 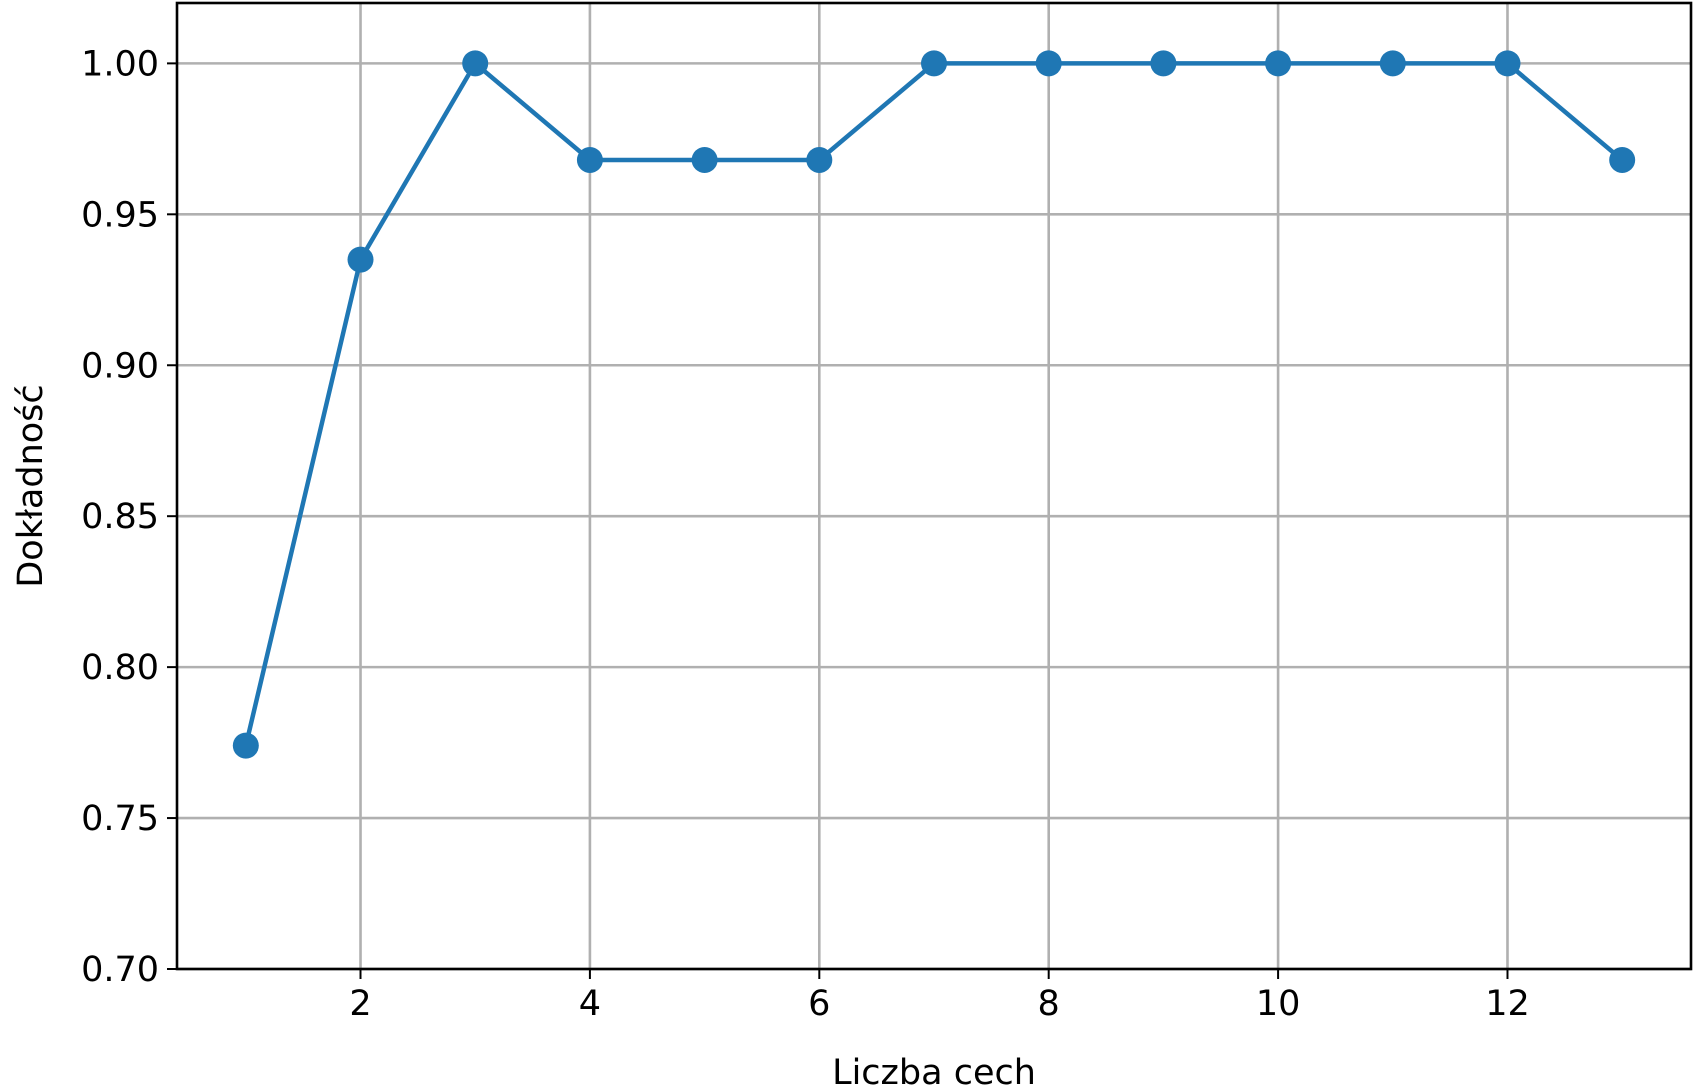 I want to click on x-tick-label: 8, so click(x=1049, y=1004).